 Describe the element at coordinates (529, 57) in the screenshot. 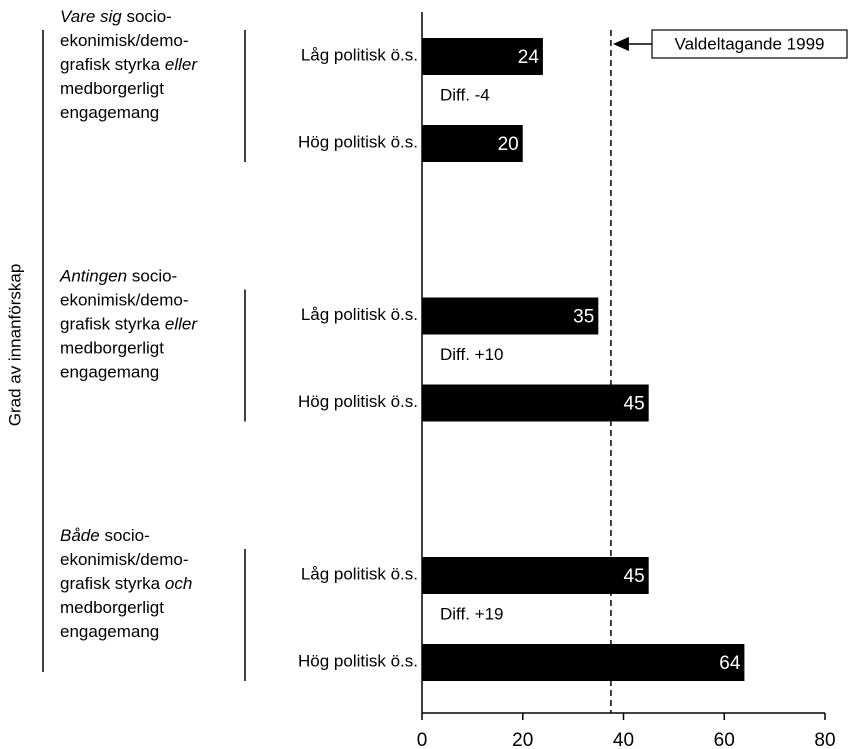

I see `value-label: 24` at that location.